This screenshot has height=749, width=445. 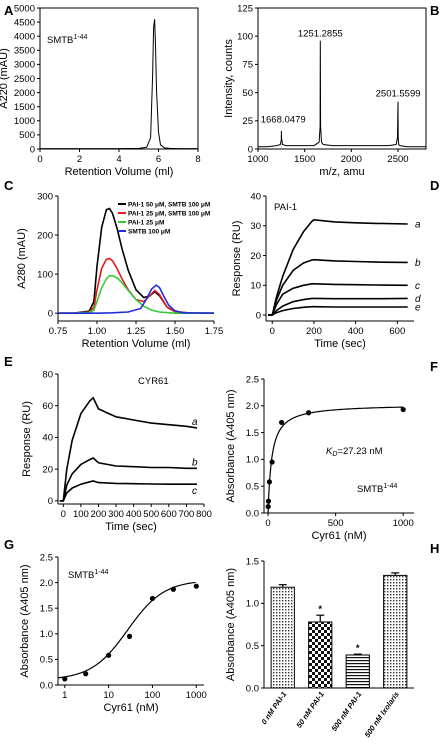 I want to click on peak-label: 2501.5599, so click(x=398, y=93).